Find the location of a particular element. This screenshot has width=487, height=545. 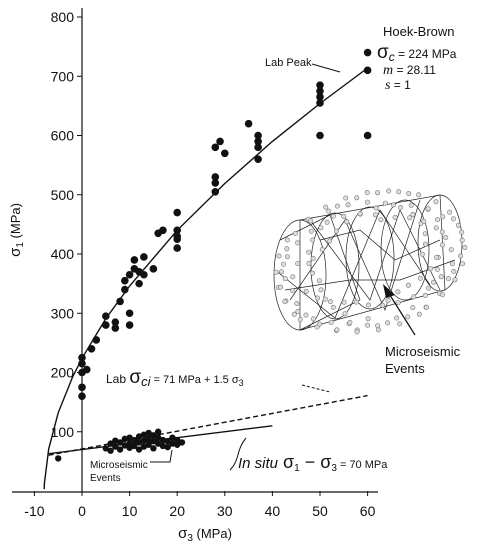

lab-peak-label: Lab Peak is located at coordinates (288, 63).